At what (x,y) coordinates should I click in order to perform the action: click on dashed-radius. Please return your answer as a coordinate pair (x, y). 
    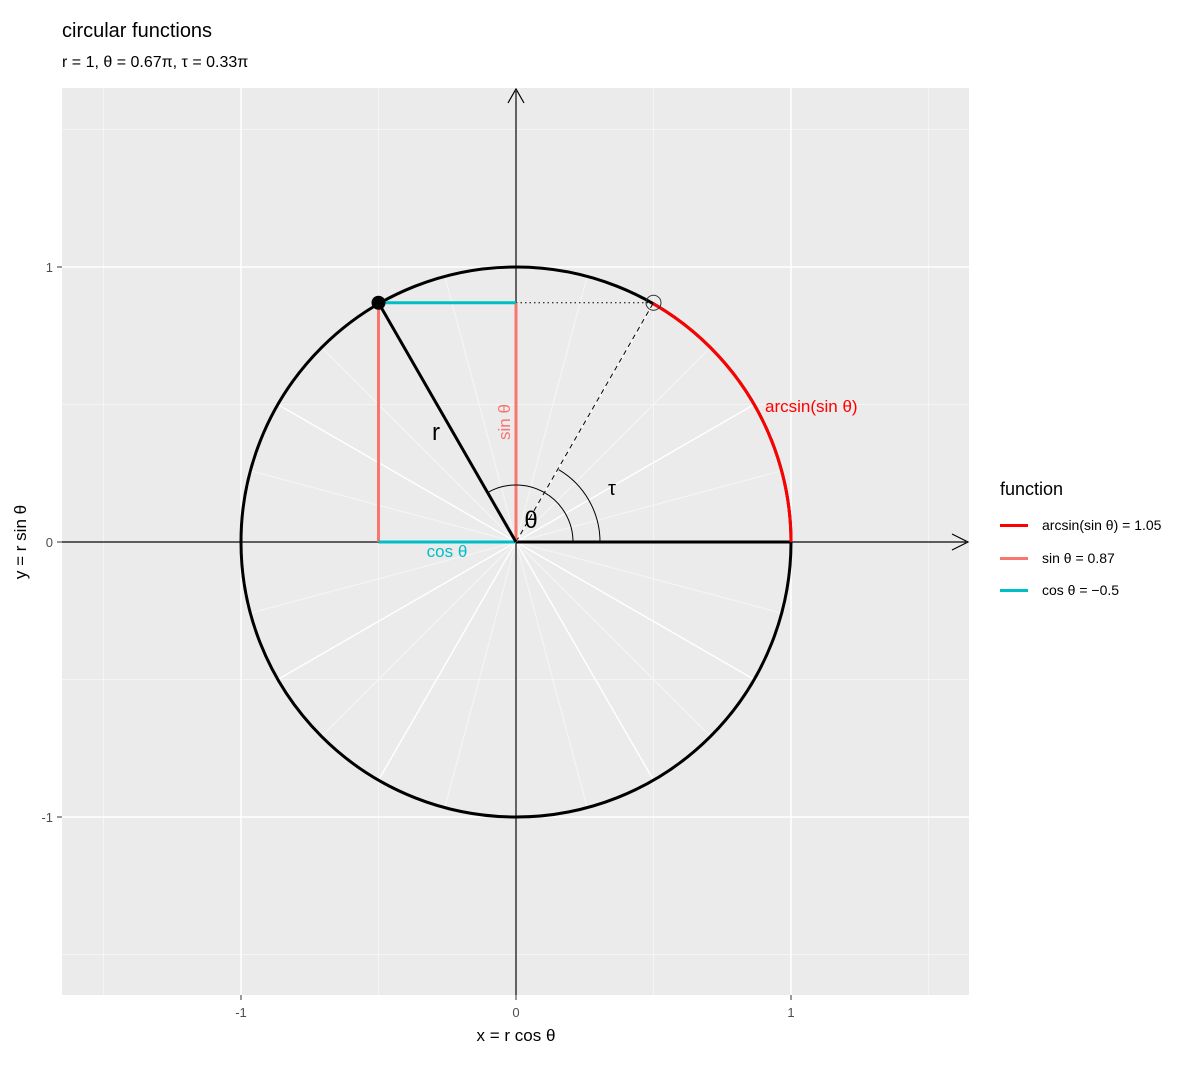
    Looking at the image, I should click on (584, 422).